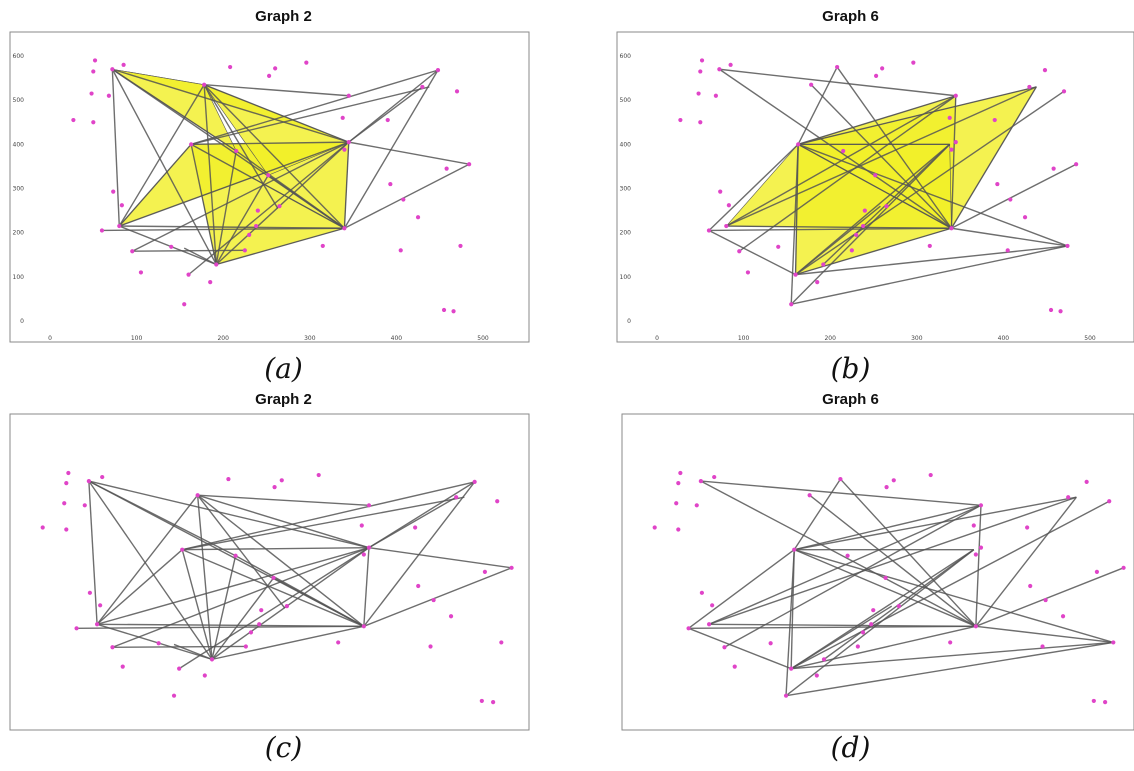 Image resolution: width=1134 pixels, height=771 pixels. Describe the element at coordinates (19, 144) in the screenshot. I see `y-tick-label: 400` at that location.